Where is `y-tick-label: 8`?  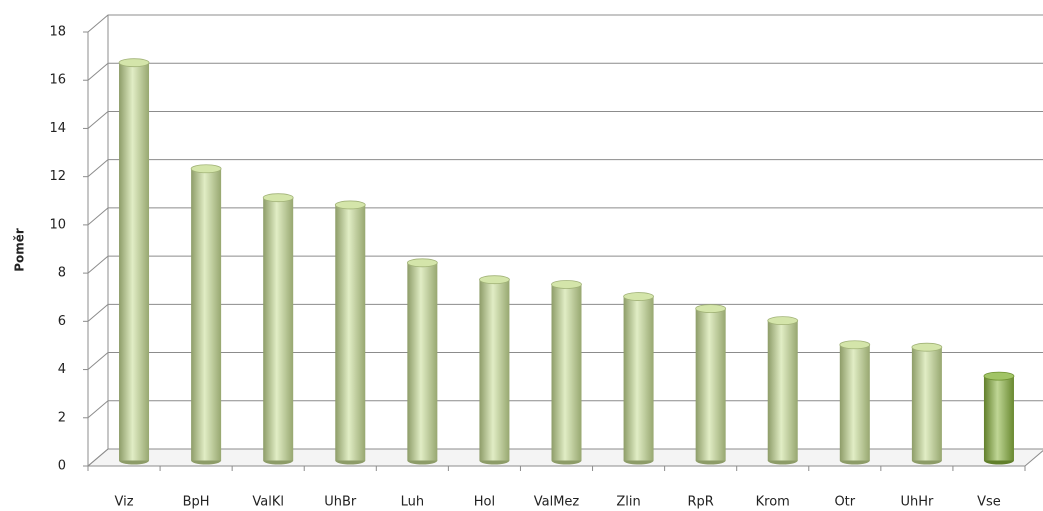
y-tick-label: 8 is located at coordinates (62, 273).